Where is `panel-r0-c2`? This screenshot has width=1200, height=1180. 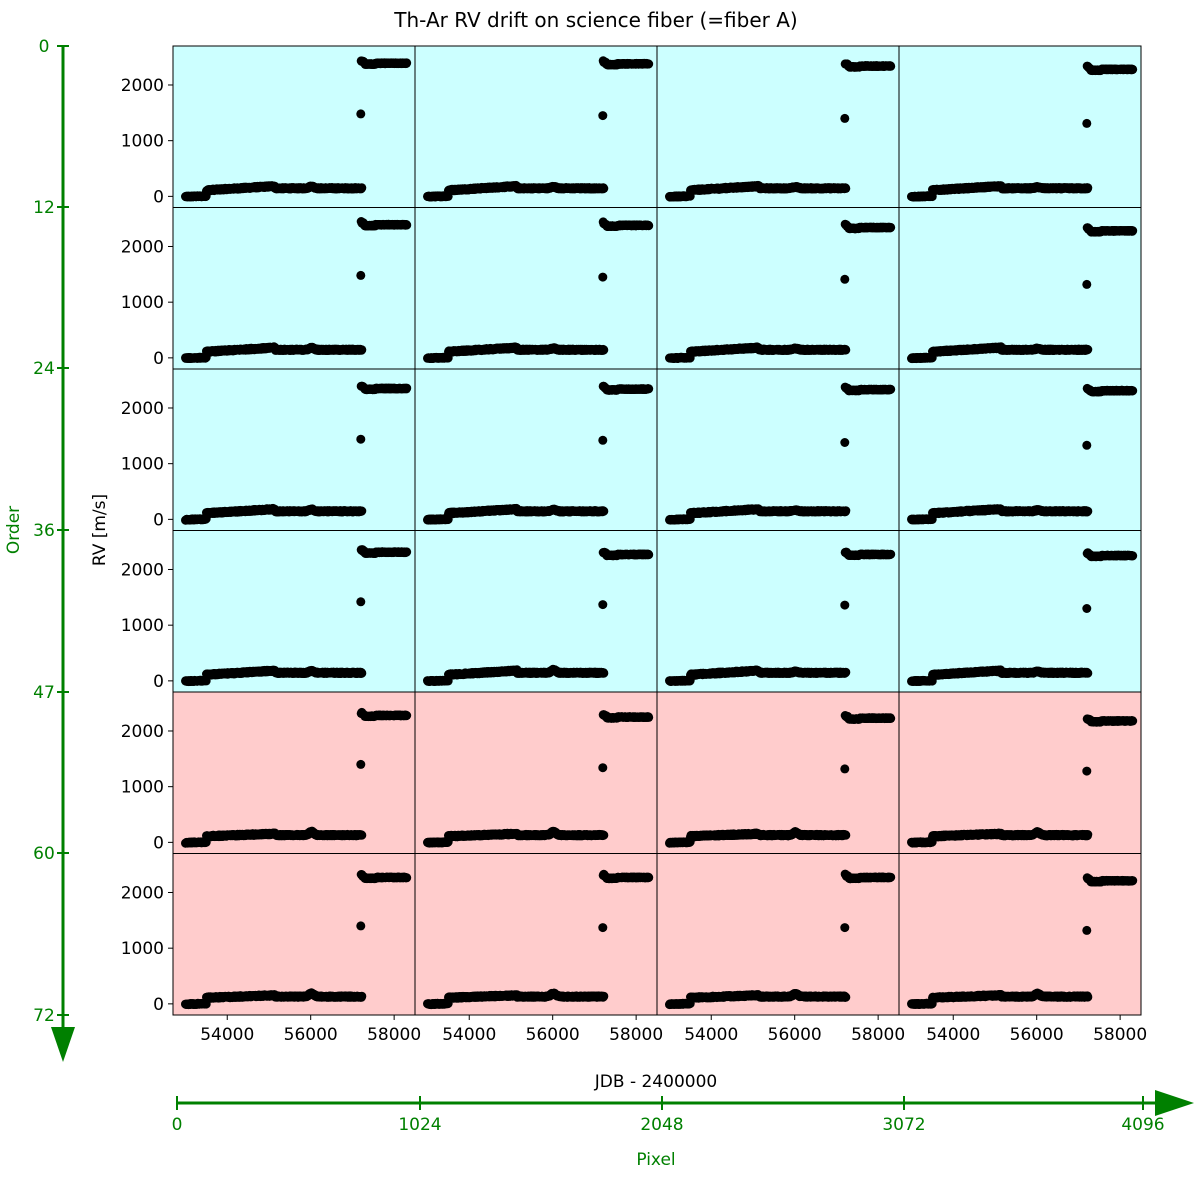 panel-r0-c2 is located at coordinates (778, 127).